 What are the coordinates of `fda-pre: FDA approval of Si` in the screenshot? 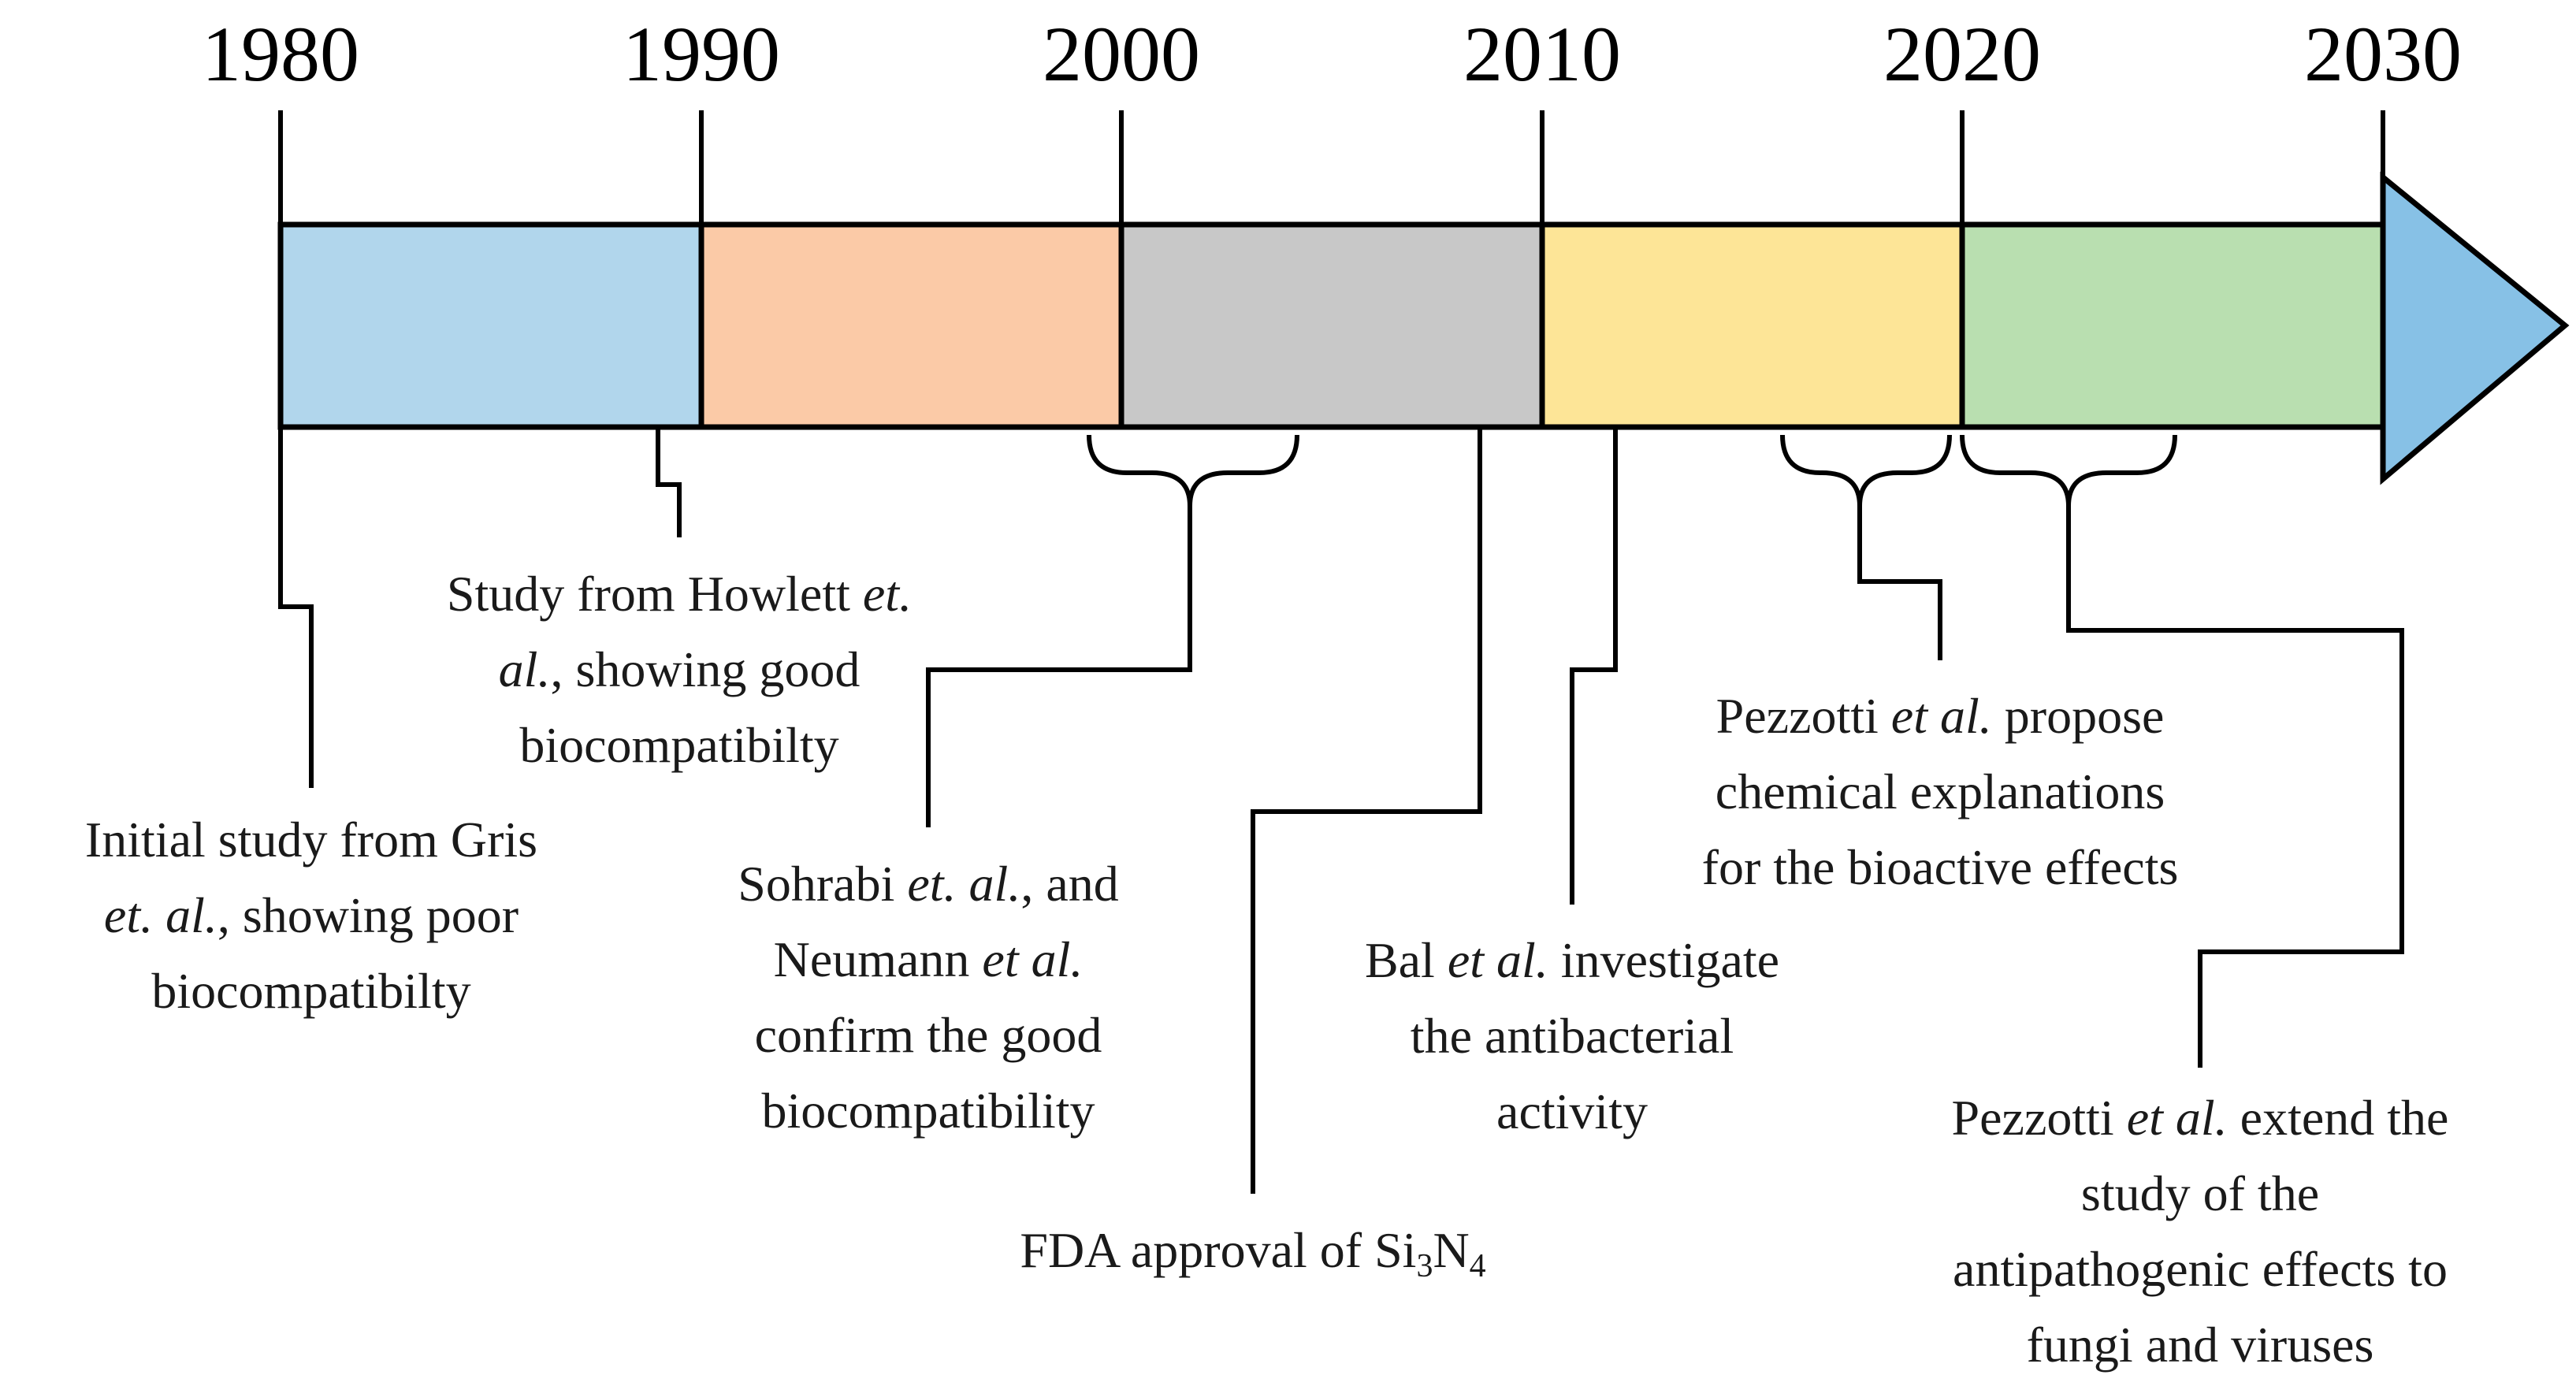 It's located at (1218, 1250).